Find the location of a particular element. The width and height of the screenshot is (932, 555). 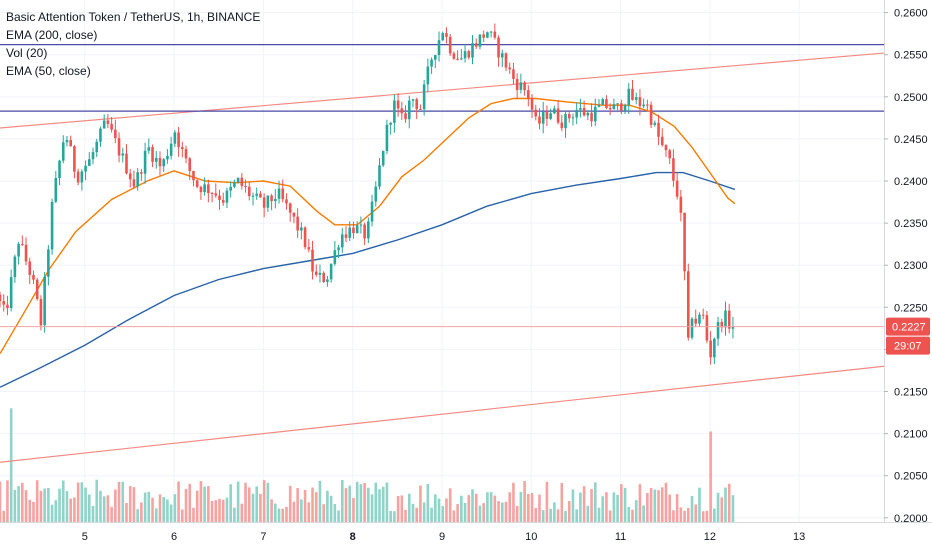

current-price-tag is located at coordinates (908, 326).